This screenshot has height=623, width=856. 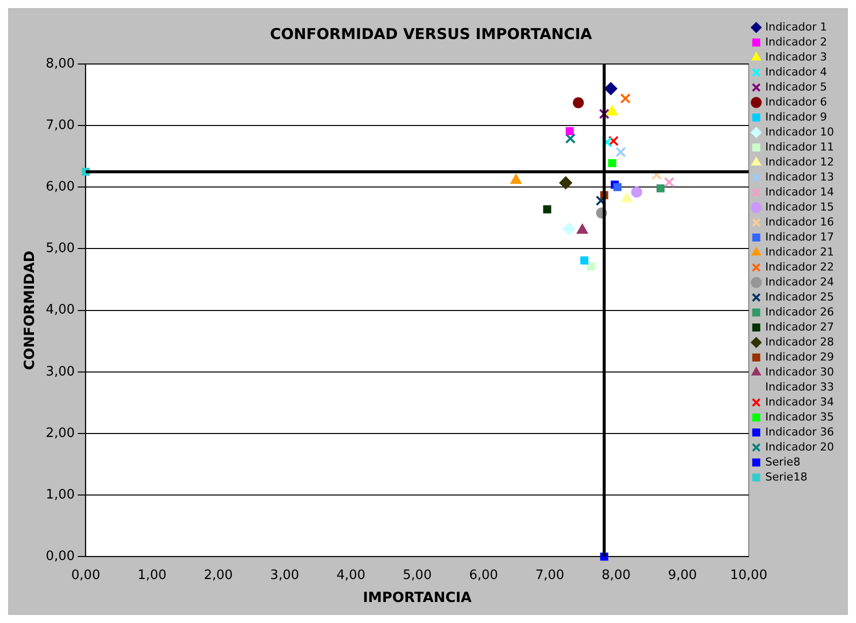 What do you see at coordinates (85, 575) in the screenshot?
I see `x-tick-label: 0,00` at bounding box center [85, 575].